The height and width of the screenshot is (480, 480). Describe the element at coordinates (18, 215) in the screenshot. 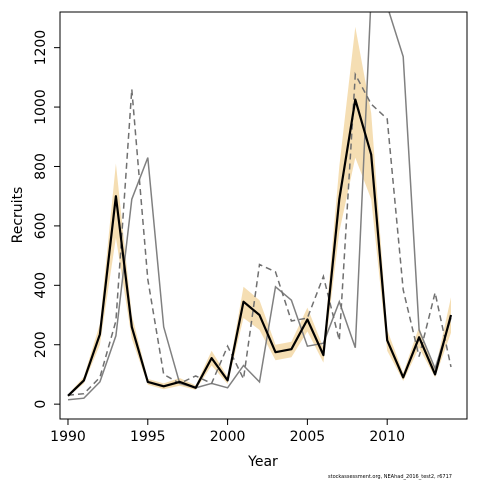

I see `y-axis-label: Recruits` at that location.